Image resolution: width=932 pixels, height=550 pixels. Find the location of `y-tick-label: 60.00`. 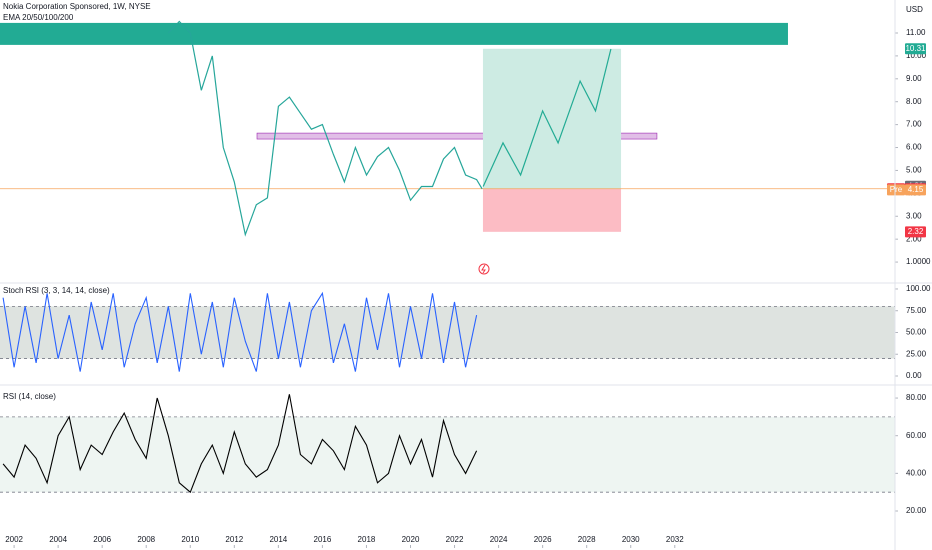

y-tick-label: 60.00 is located at coordinates (916, 435).